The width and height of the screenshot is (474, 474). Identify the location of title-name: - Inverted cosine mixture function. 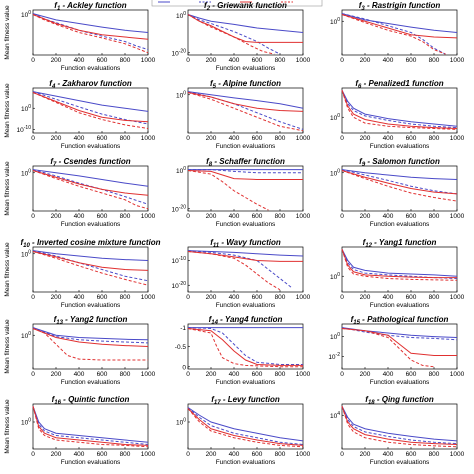
(95, 242).